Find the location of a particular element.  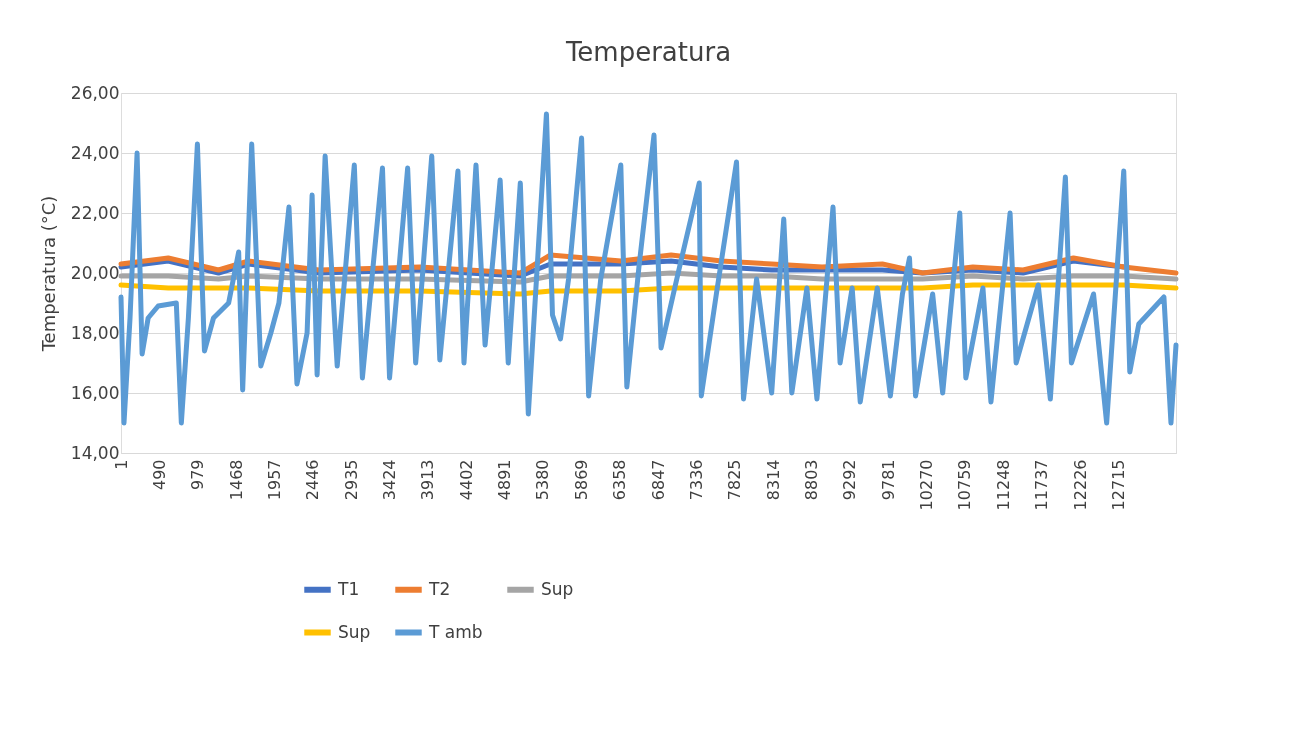

y-tick-label: 26,00 is located at coordinates (95, 92).